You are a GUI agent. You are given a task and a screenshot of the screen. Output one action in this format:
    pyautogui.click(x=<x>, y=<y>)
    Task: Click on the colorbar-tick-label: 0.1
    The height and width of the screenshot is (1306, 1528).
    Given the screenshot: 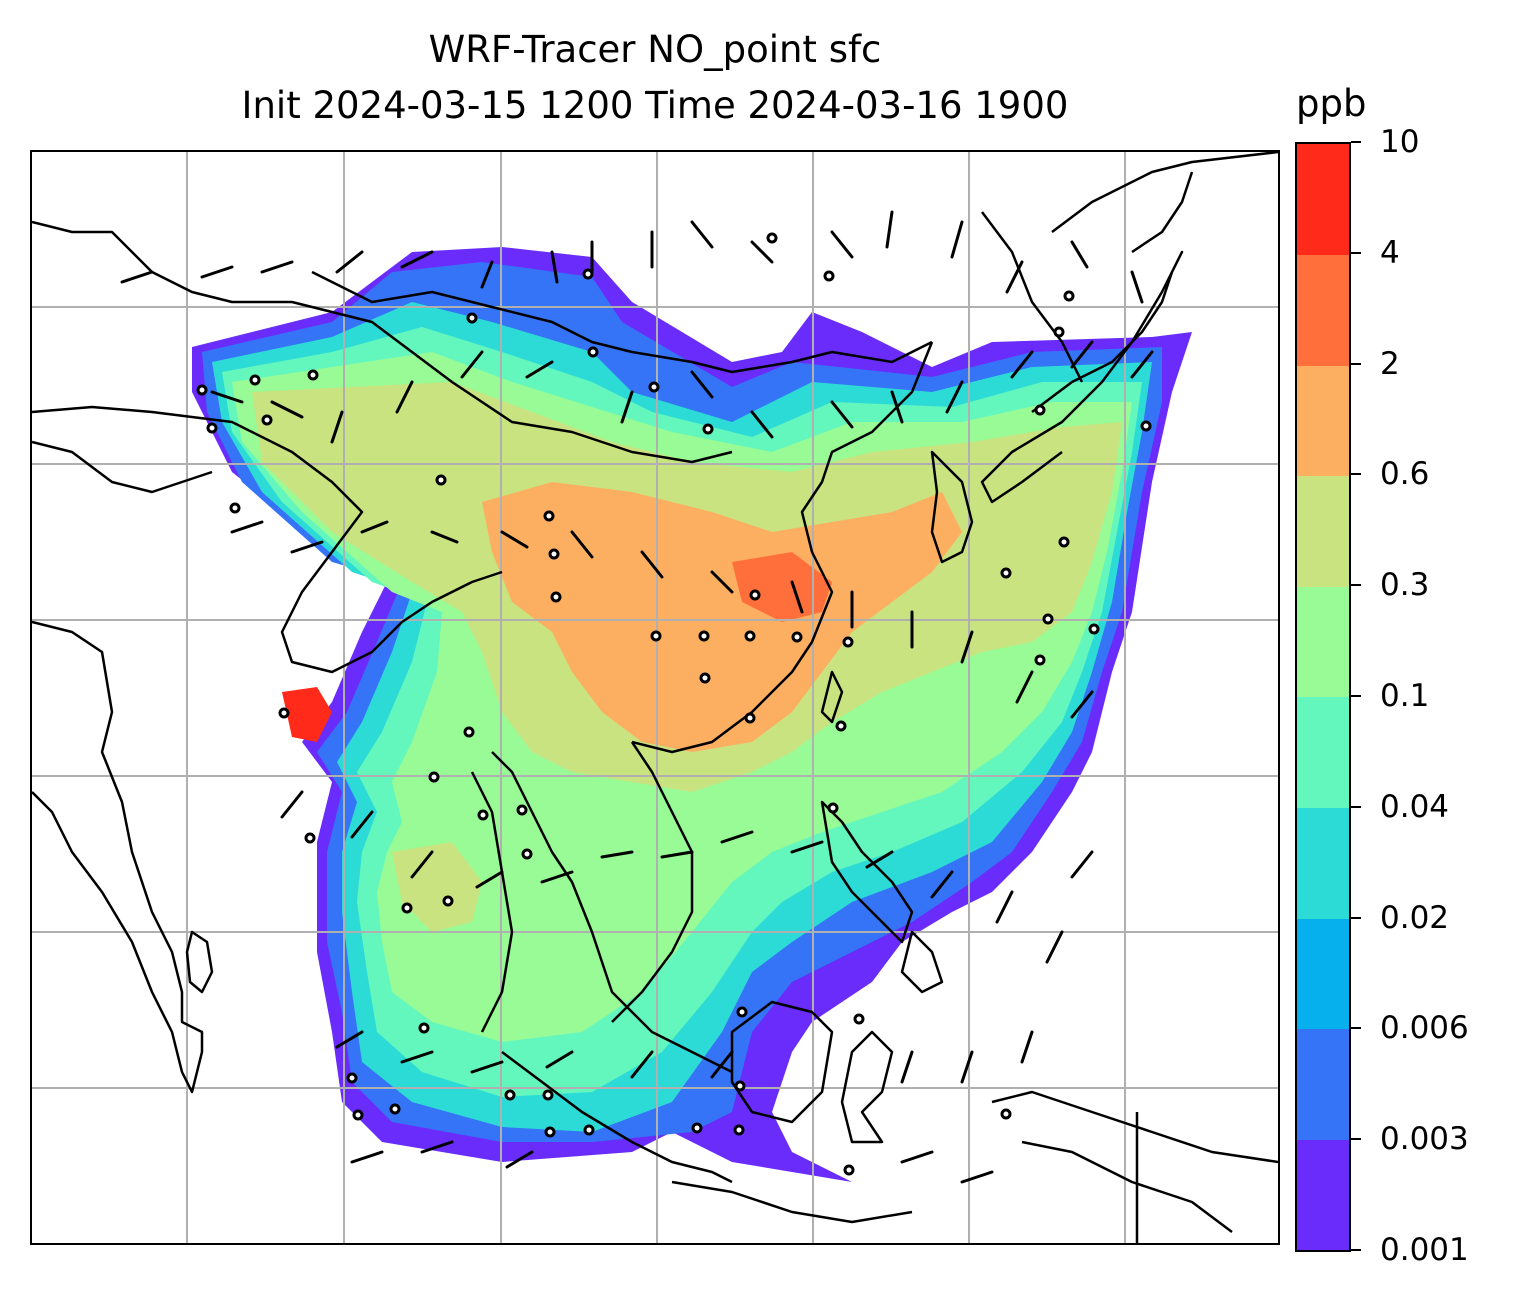 What is the action you would take?
    pyautogui.click(x=1405, y=696)
    